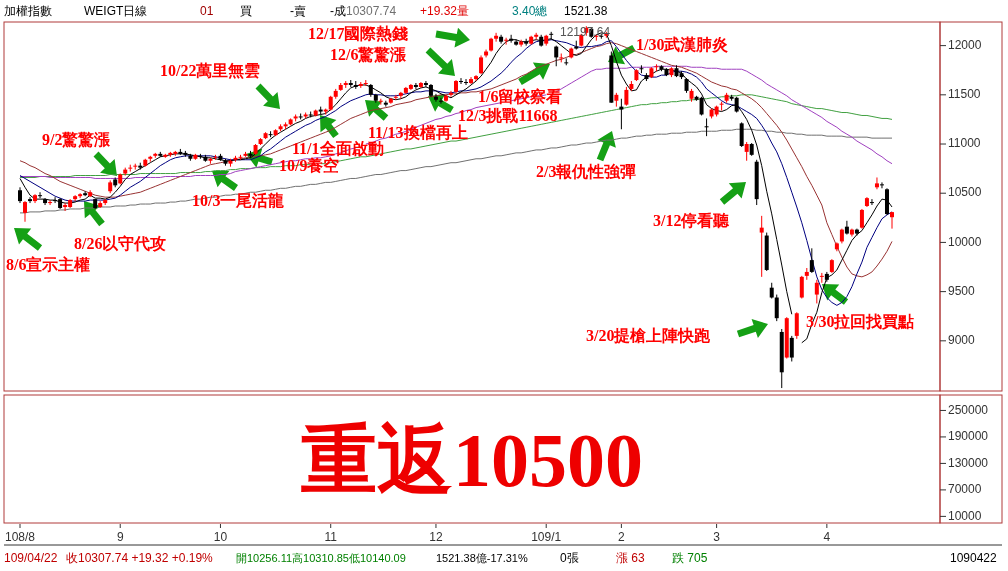 The height and width of the screenshot is (571, 1008). Describe the element at coordinates (508, 115) in the screenshot. I see `annotation: 12/3挑戰11668` at that location.